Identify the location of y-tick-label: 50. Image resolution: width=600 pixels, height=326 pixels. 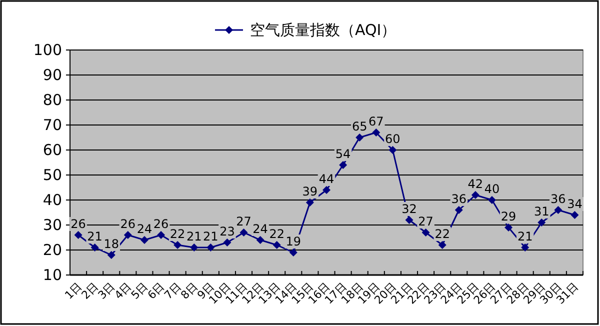
(52, 175).